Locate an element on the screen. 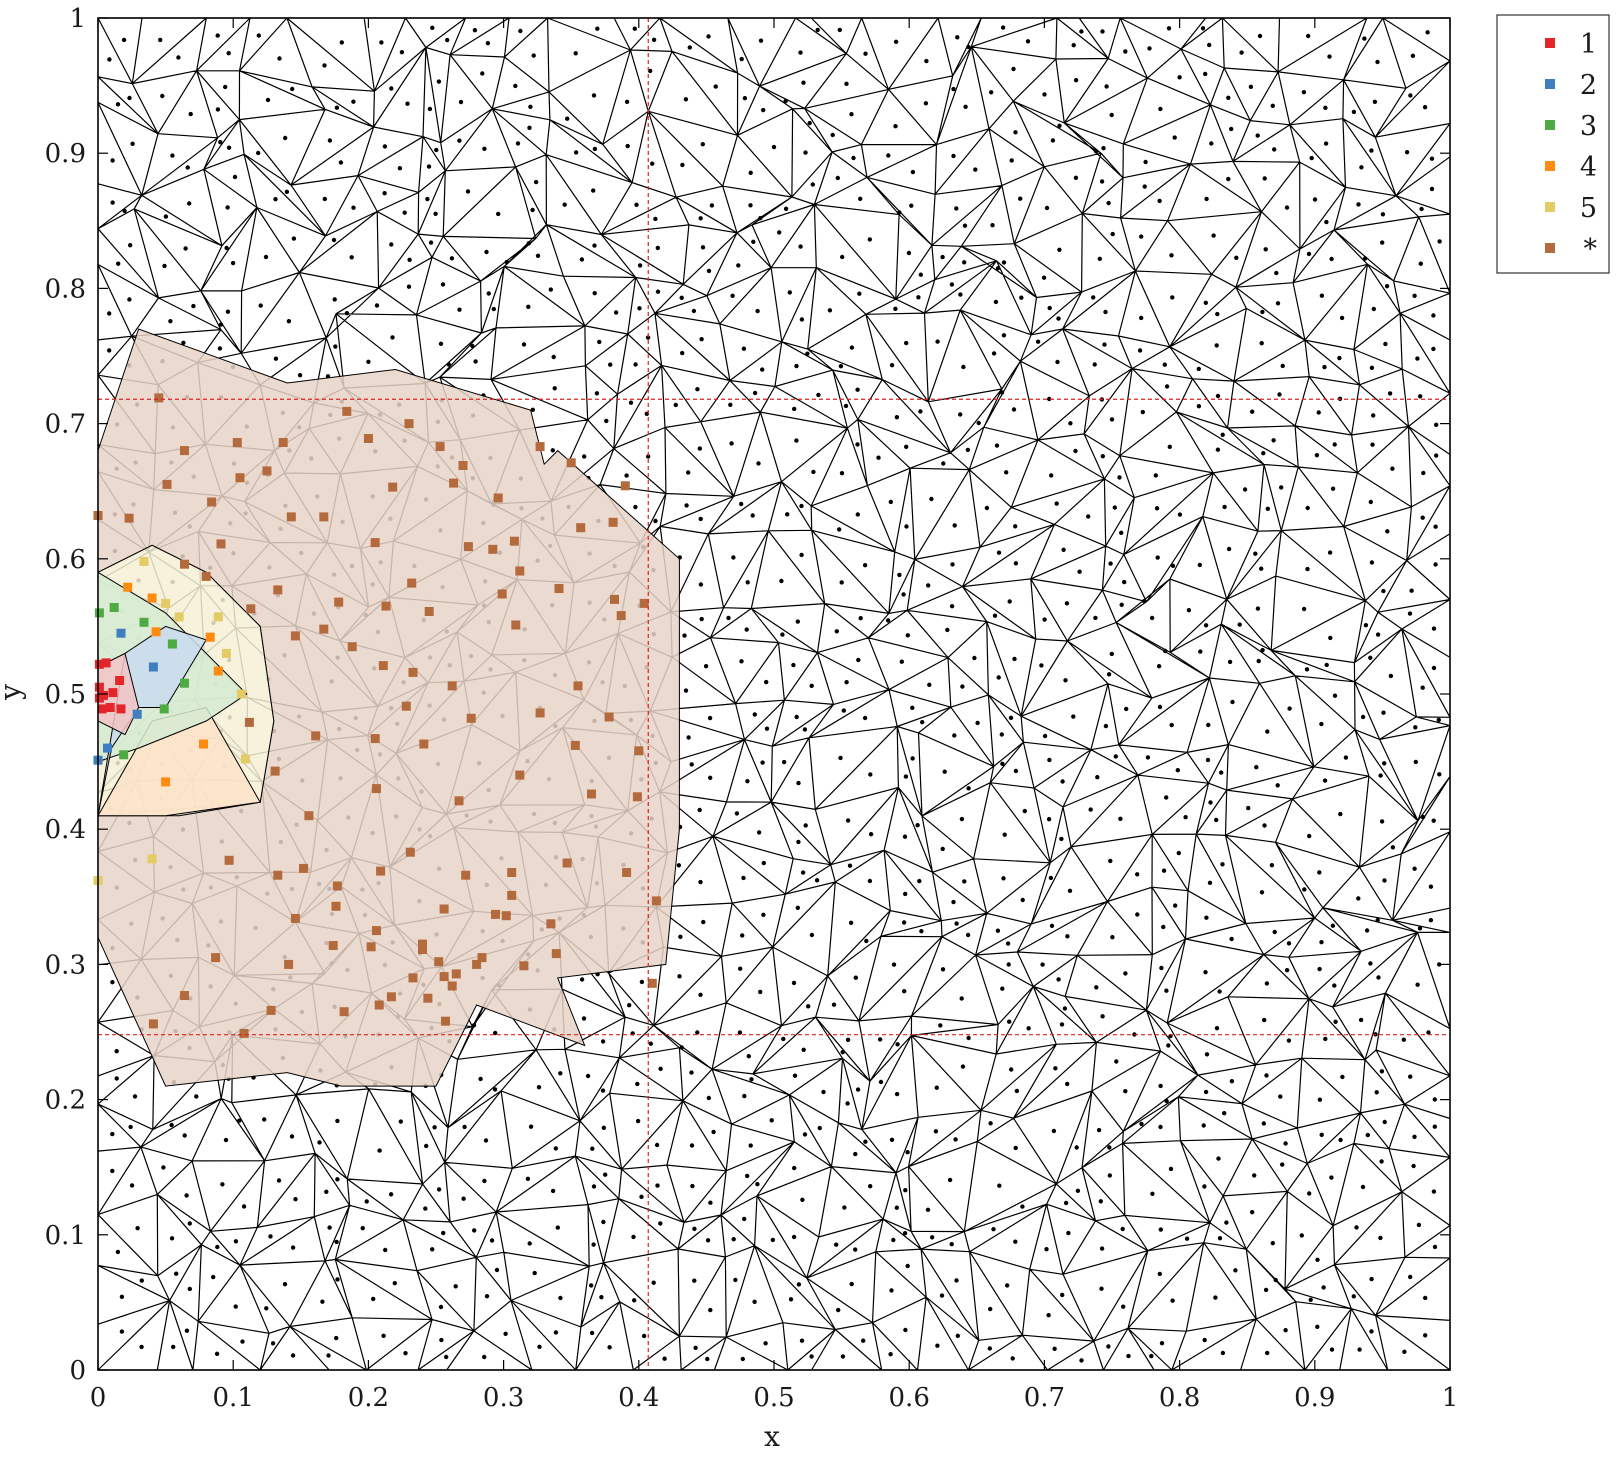 The width and height of the screenshot is (1623, 1459). y-tick-label: 0.9 is located at coordinates (65, 154).